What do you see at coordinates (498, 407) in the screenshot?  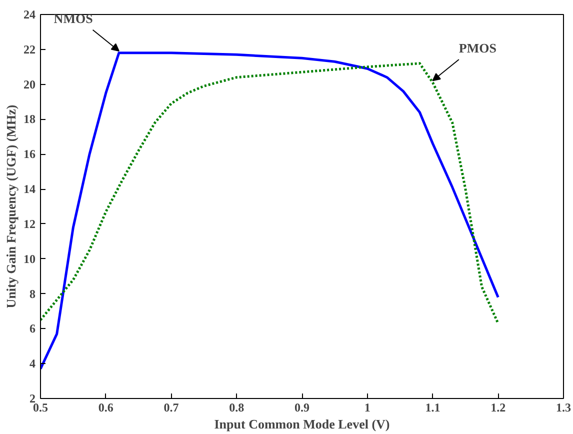 I see `x-tick-label: 1.2` at bounding box center [498, 407].